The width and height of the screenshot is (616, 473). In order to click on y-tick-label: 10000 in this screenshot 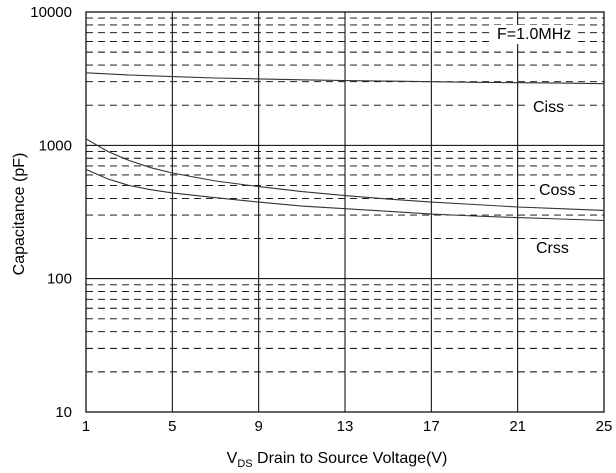, I will do `click(51, 12)`.